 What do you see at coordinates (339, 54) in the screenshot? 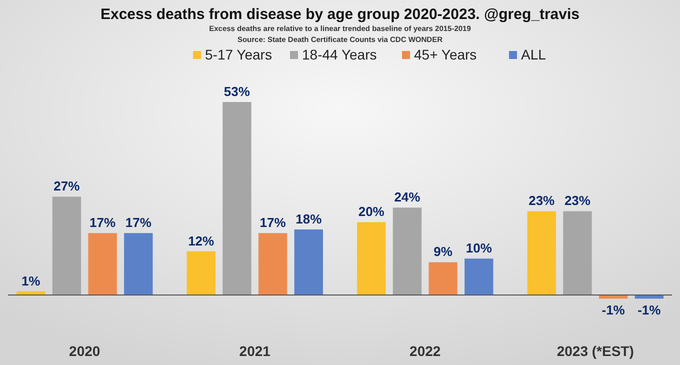
I see `legend-label: 18-44 Years` at bounding box center [339, 54].